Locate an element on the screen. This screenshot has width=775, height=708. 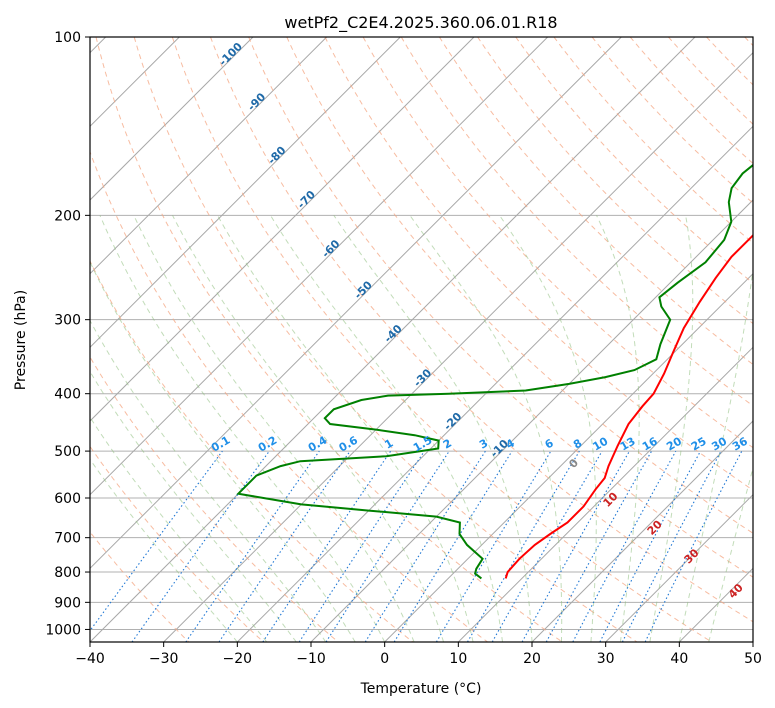
x-tick-label: −10 is located at coordinates (311, 659).